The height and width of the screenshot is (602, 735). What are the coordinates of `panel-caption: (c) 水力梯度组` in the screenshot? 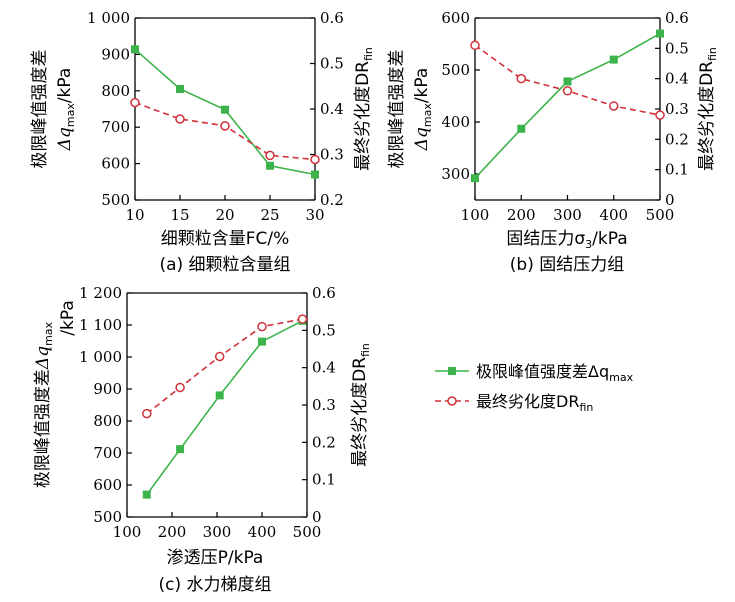 It's located at (214, 585).